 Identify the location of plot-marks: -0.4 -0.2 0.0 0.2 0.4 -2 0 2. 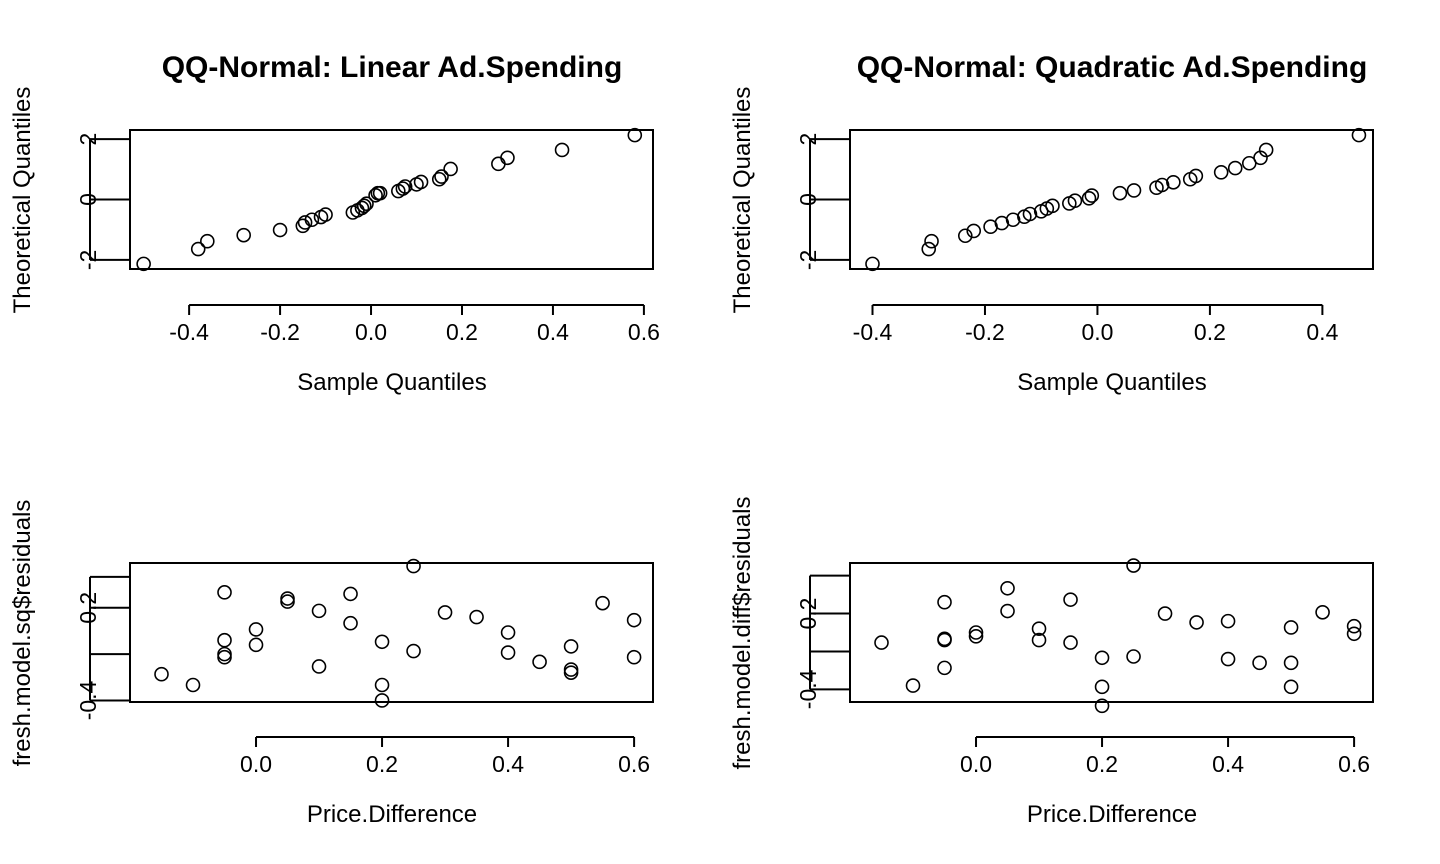
(1081, 236).